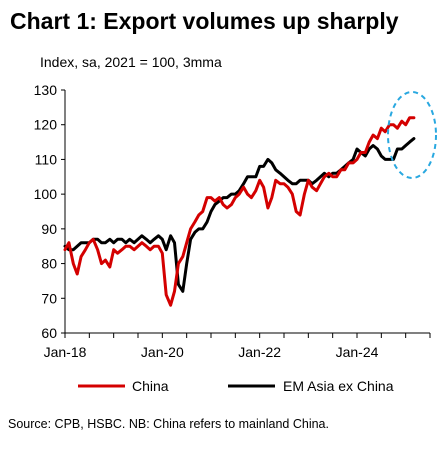 Image resolution: width=448 pixels, height=449 pixels. I want to click on legend-label-em-asia-ex-china: EM Asia ex China, so click(338, 386).